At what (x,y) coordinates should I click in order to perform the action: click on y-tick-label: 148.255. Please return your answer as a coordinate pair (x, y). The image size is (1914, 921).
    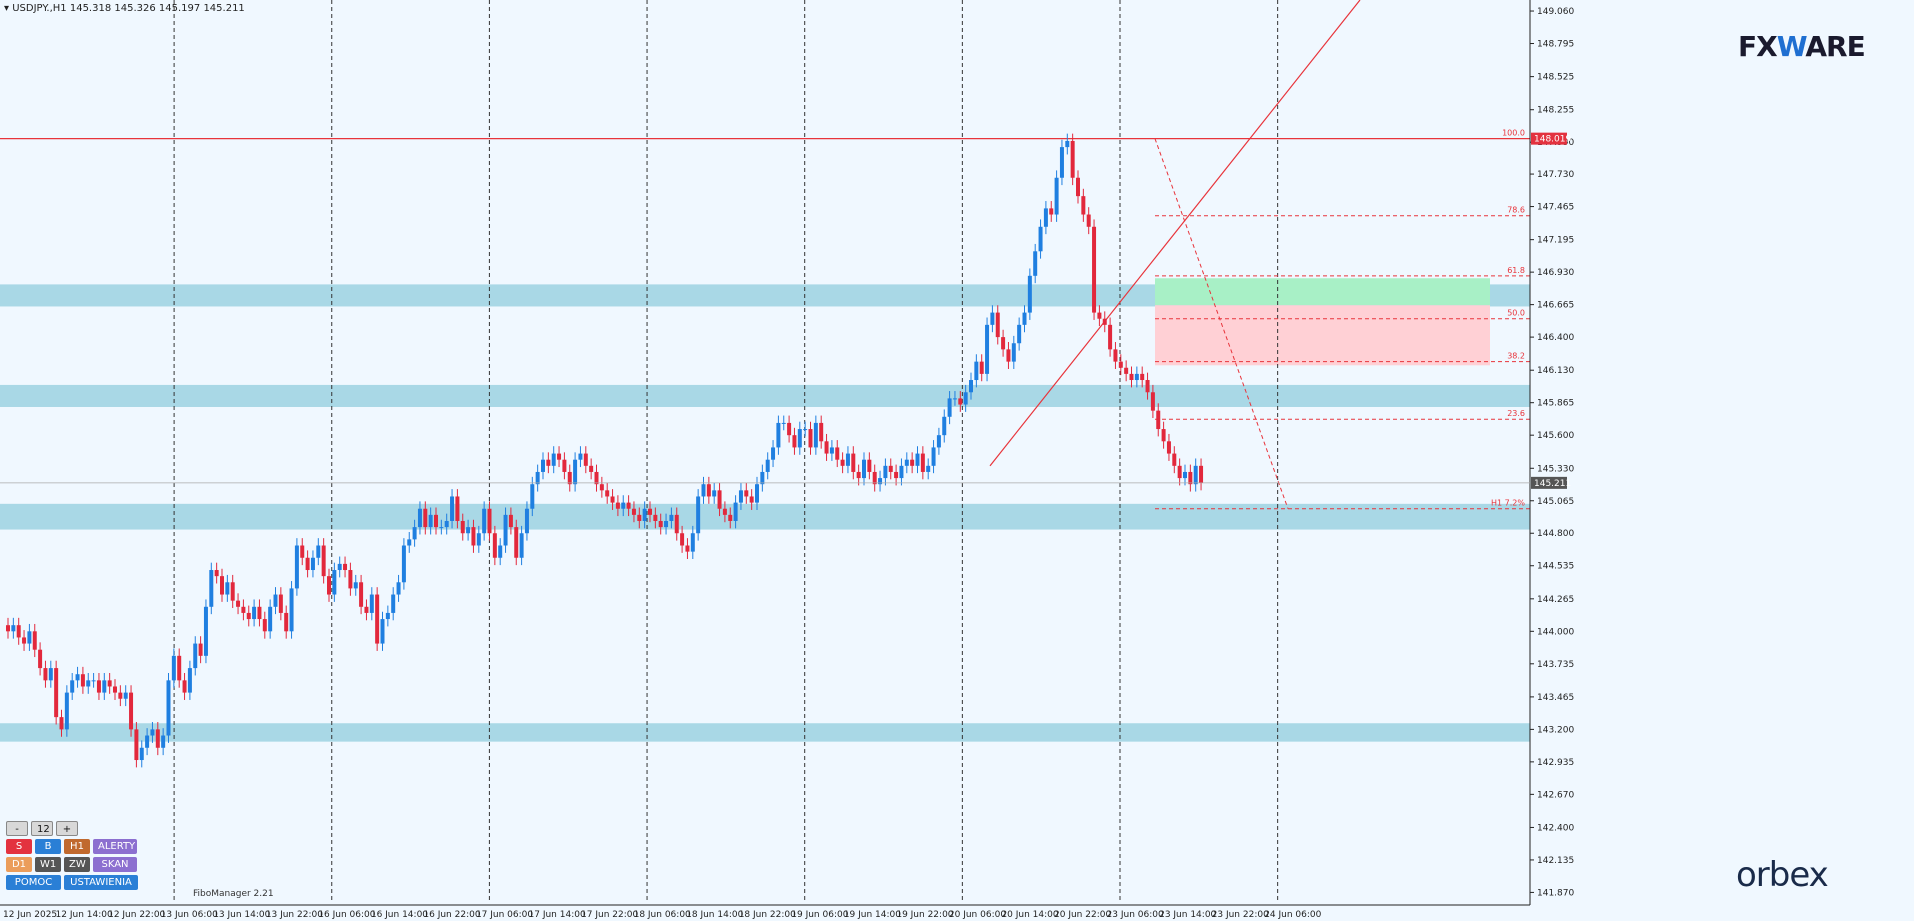
    Looking at the image, I should click on (1555, 111).